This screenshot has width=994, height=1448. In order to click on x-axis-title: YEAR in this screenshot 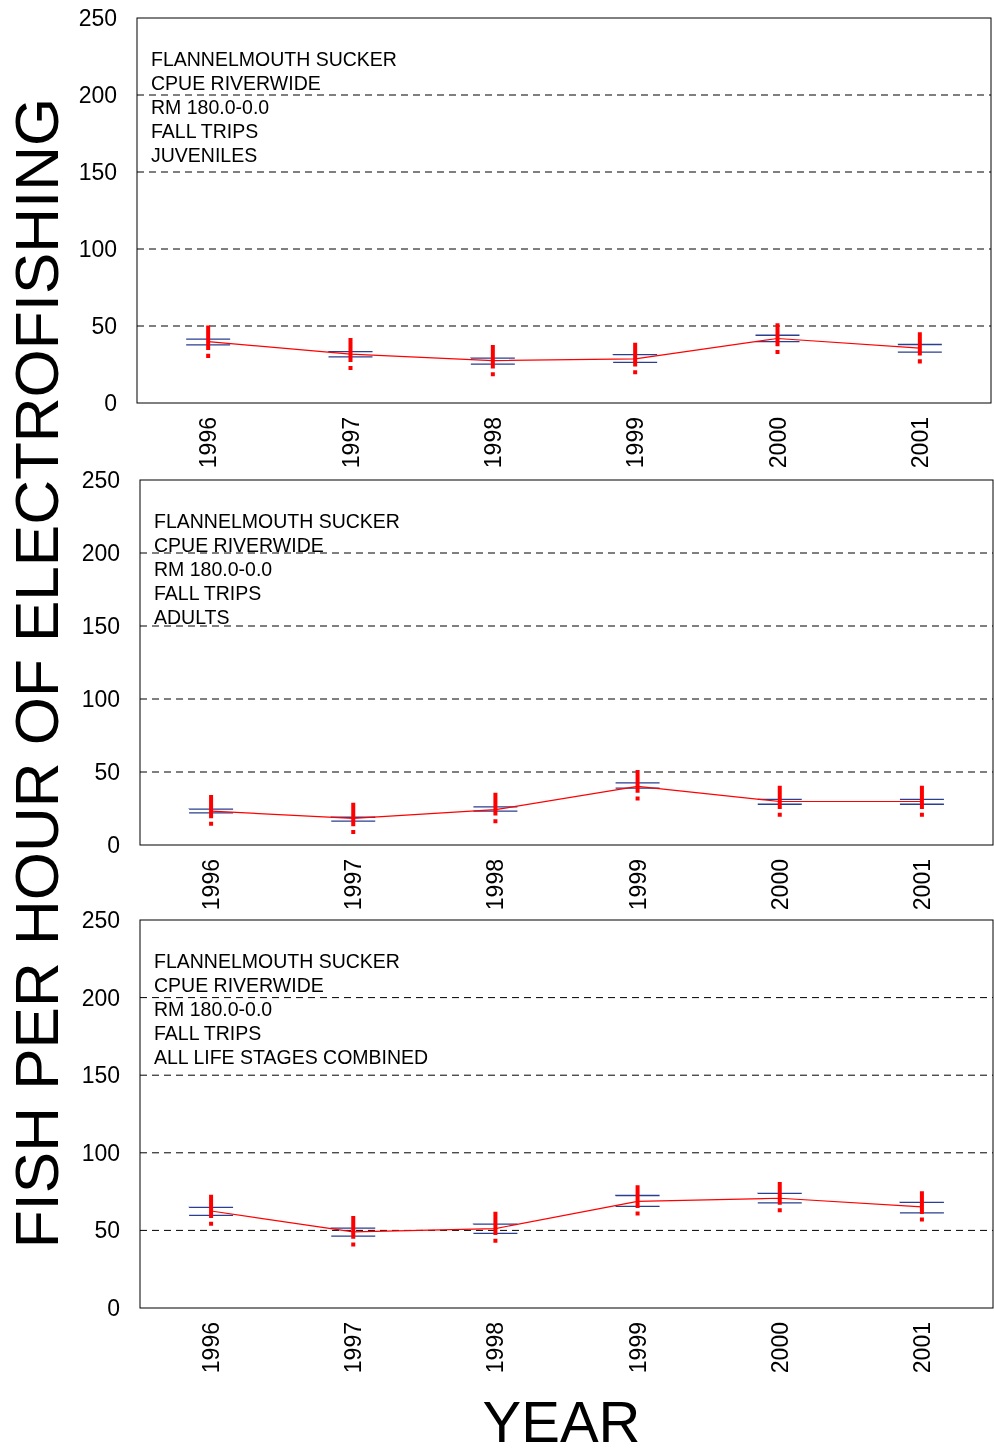, I will do `click(561, 1418)`.